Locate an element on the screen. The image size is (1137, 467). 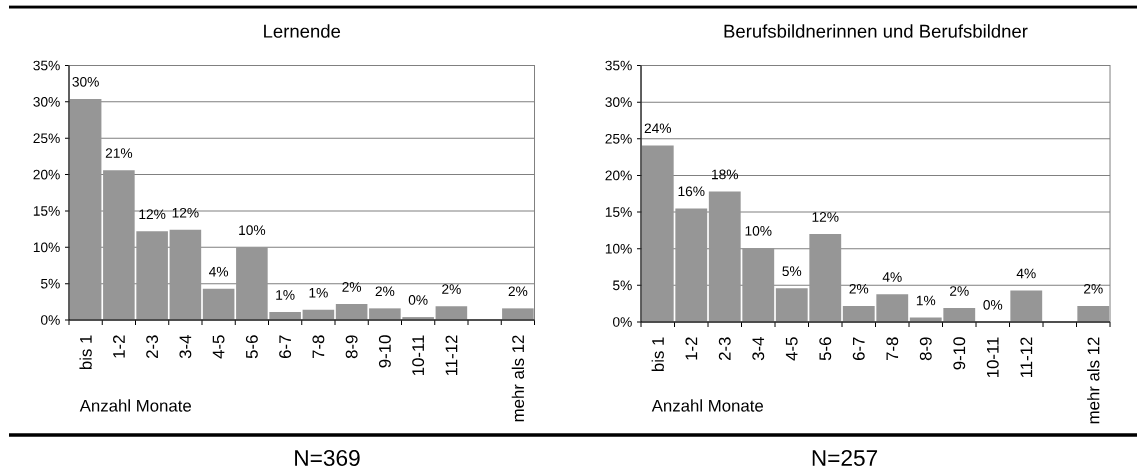
text: N=369 is located at coordinates (327, 458).